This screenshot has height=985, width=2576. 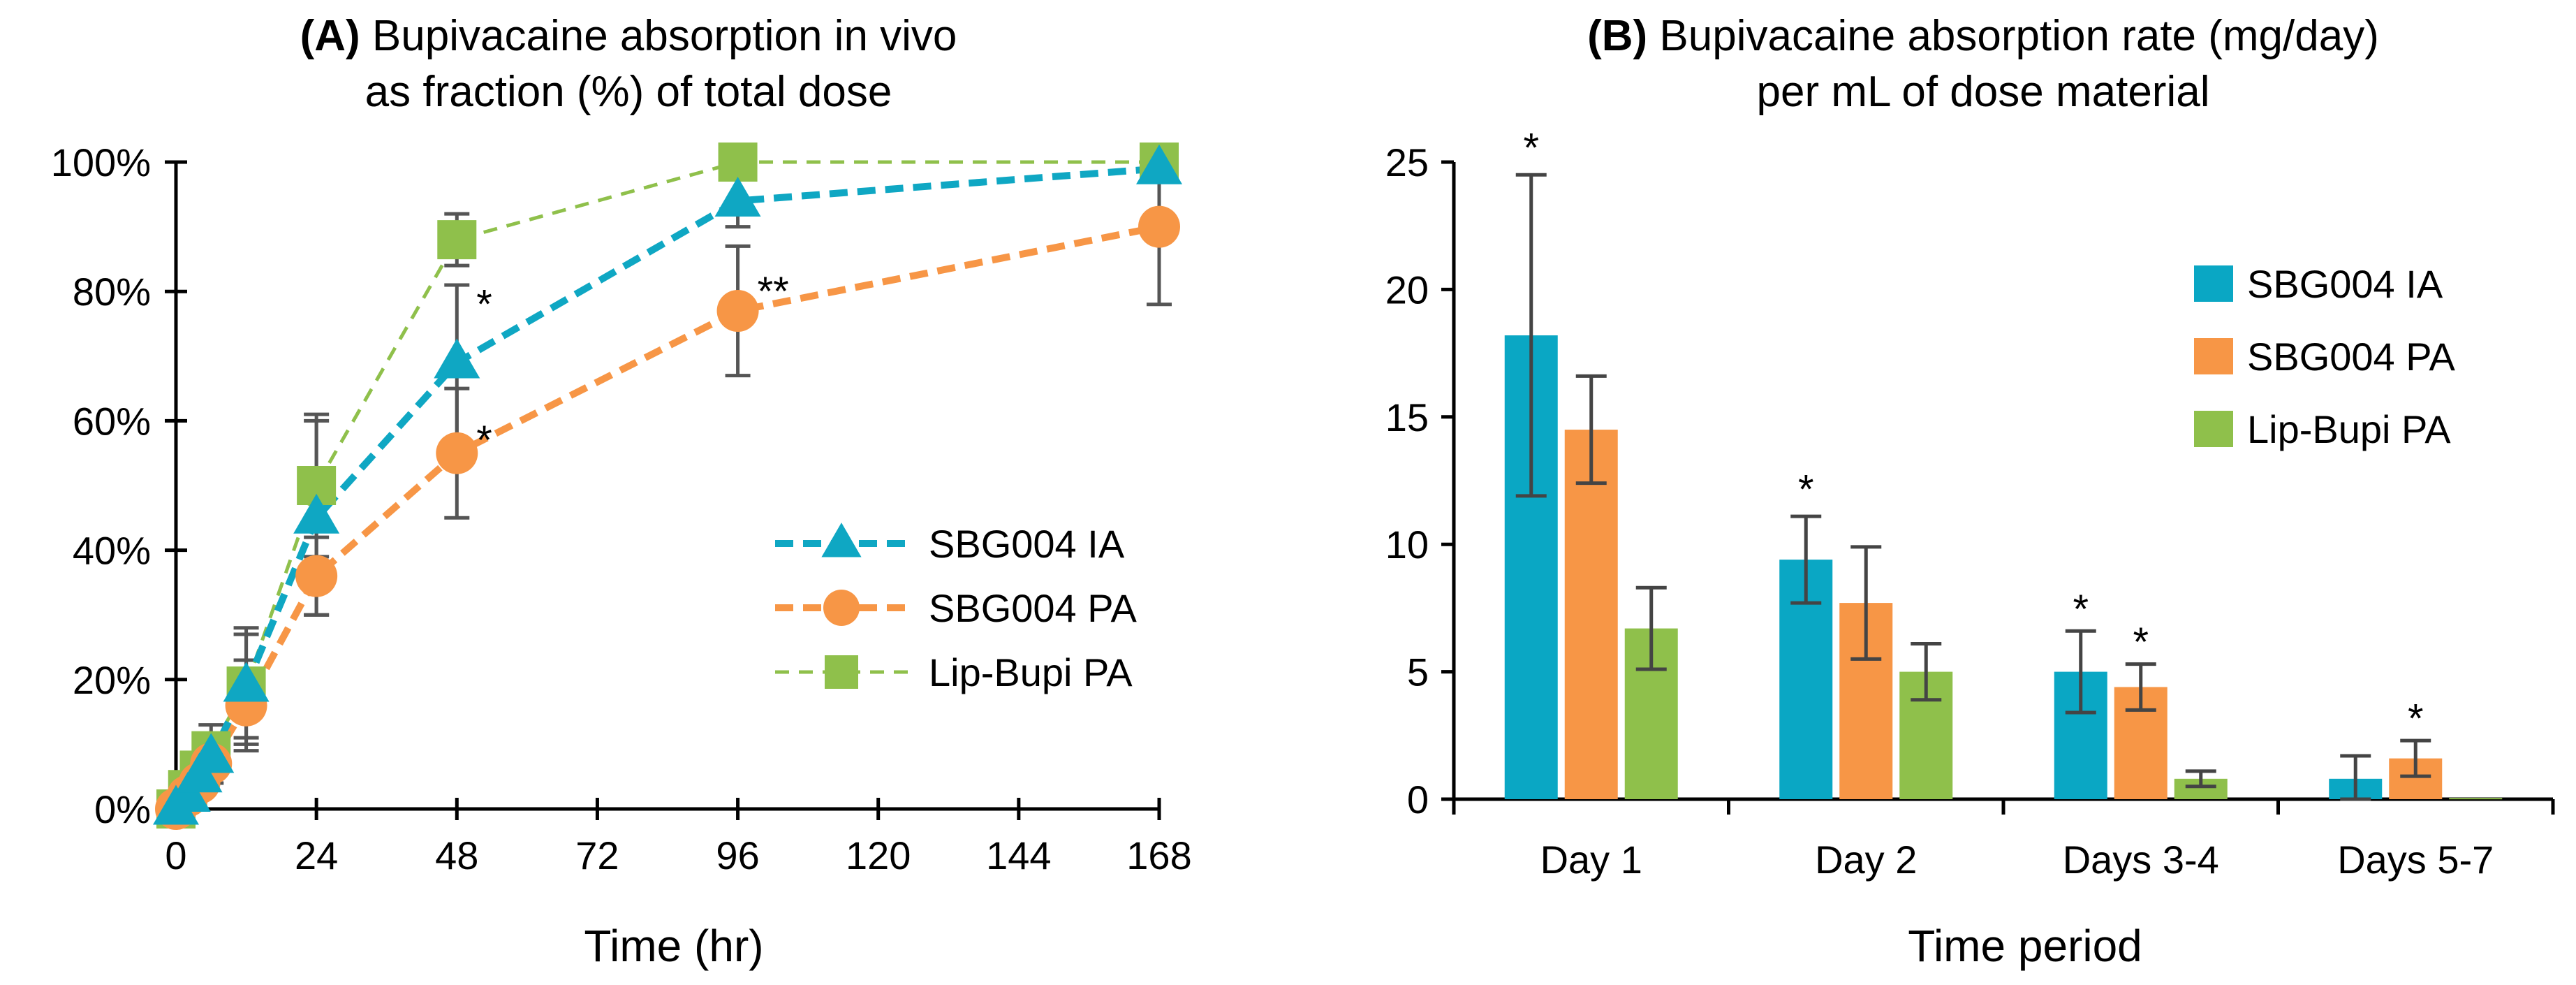 I want to click on panel-a-y-tick-label: 100%, so click(x=101, y=162).